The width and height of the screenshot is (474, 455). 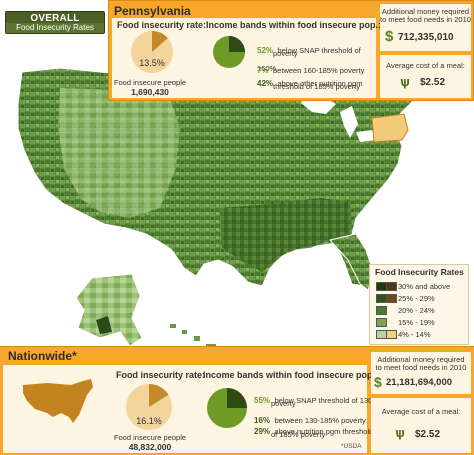 What do you see at coordinates (320, 83) in the screenshot?
I see `state-band-3-text: above other nutrition pgm` at bounding box center [320, 83].